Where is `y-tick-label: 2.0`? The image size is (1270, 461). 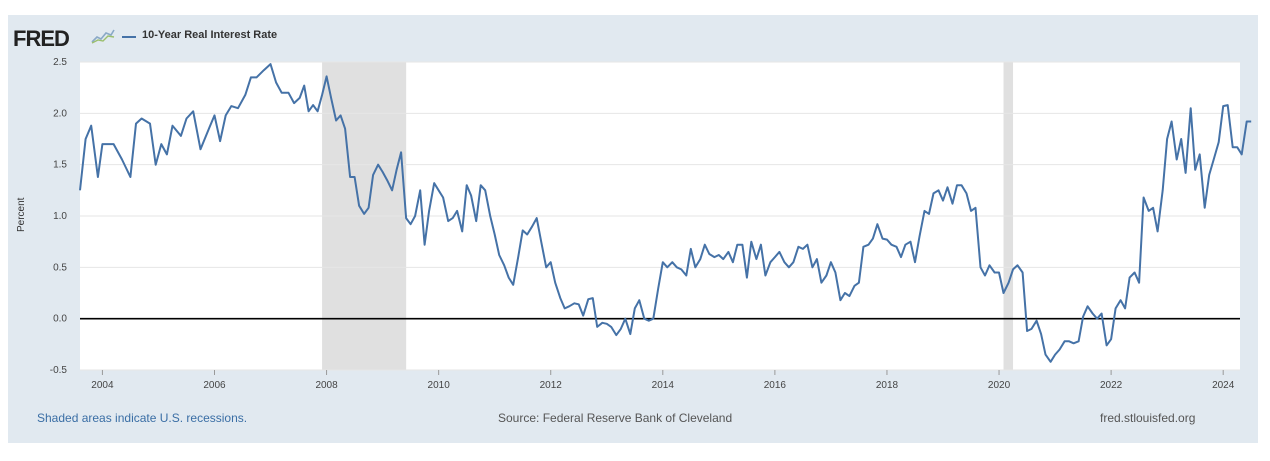 y-tick-label: 2.0 is located at coordinates (60, 113).